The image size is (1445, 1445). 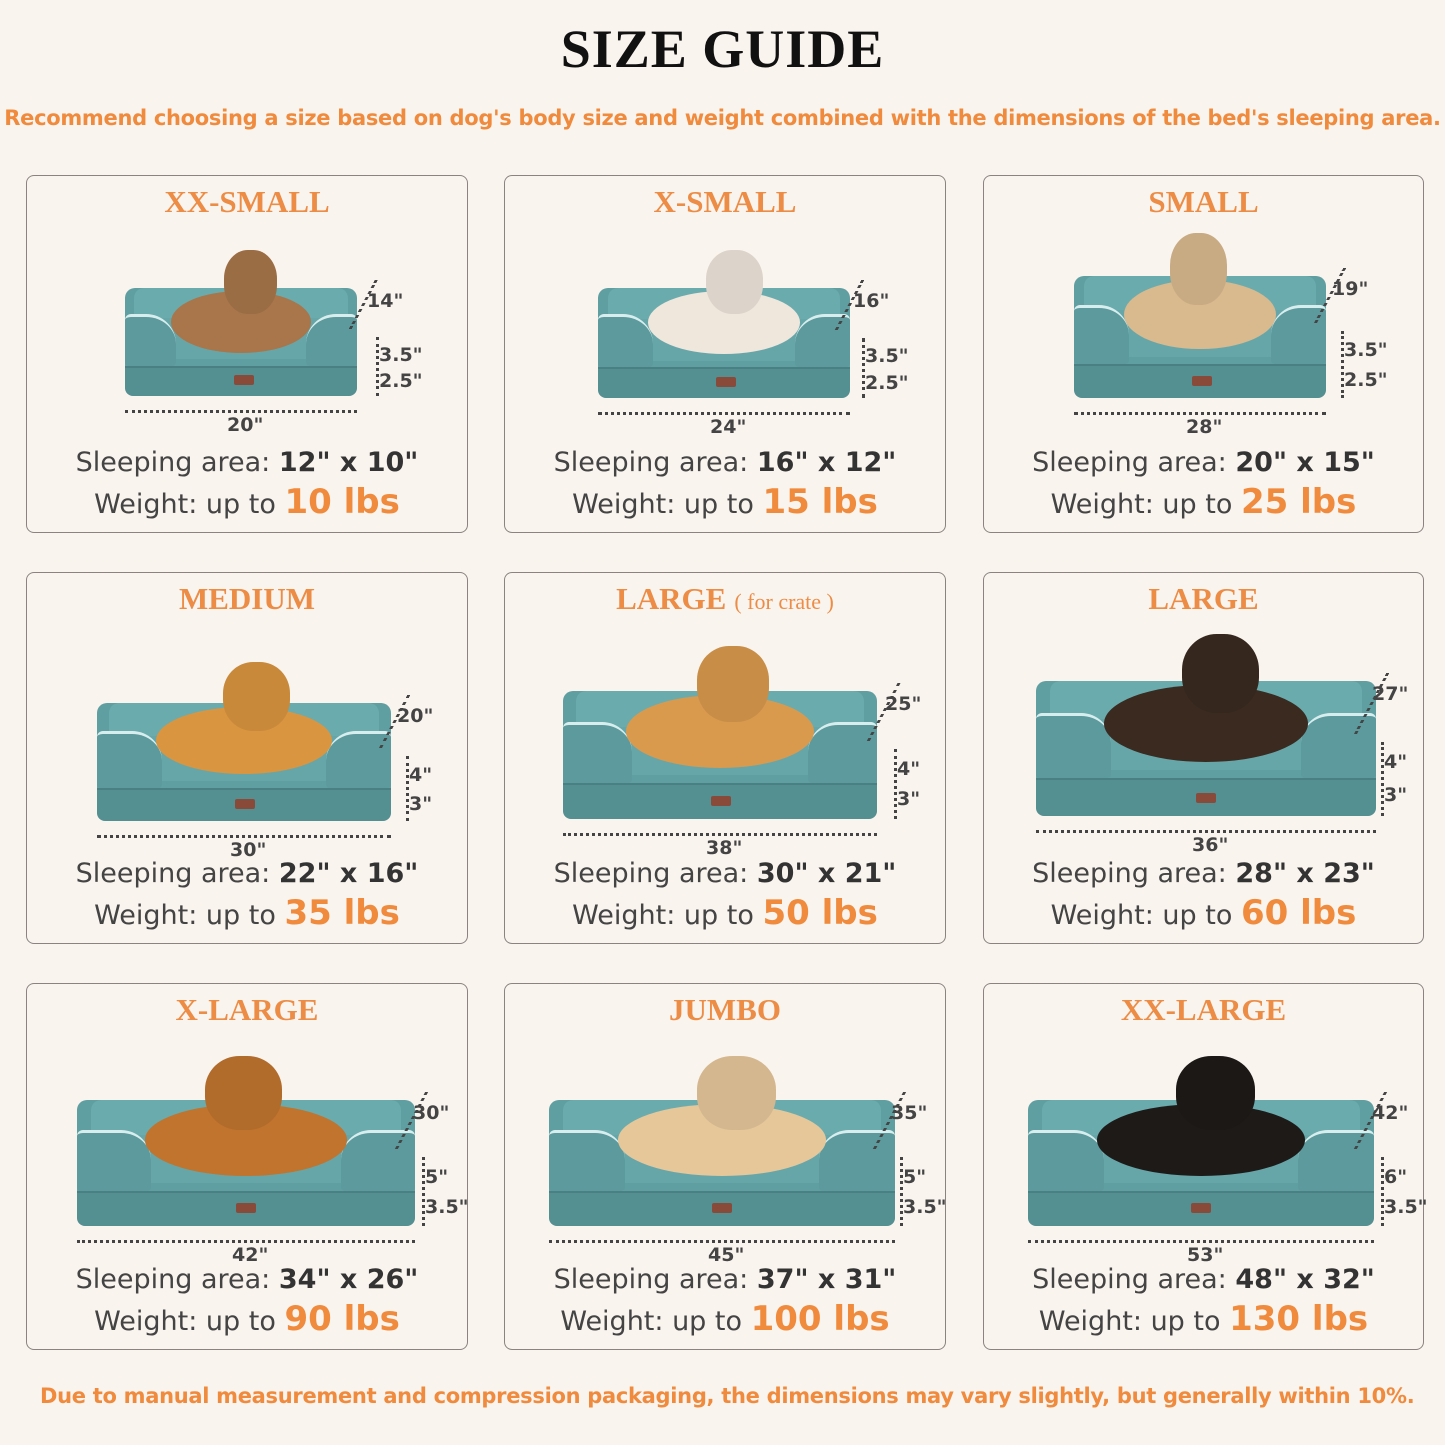 I want to click on weight-value: 50 lbs, so click(x=820, y=913).